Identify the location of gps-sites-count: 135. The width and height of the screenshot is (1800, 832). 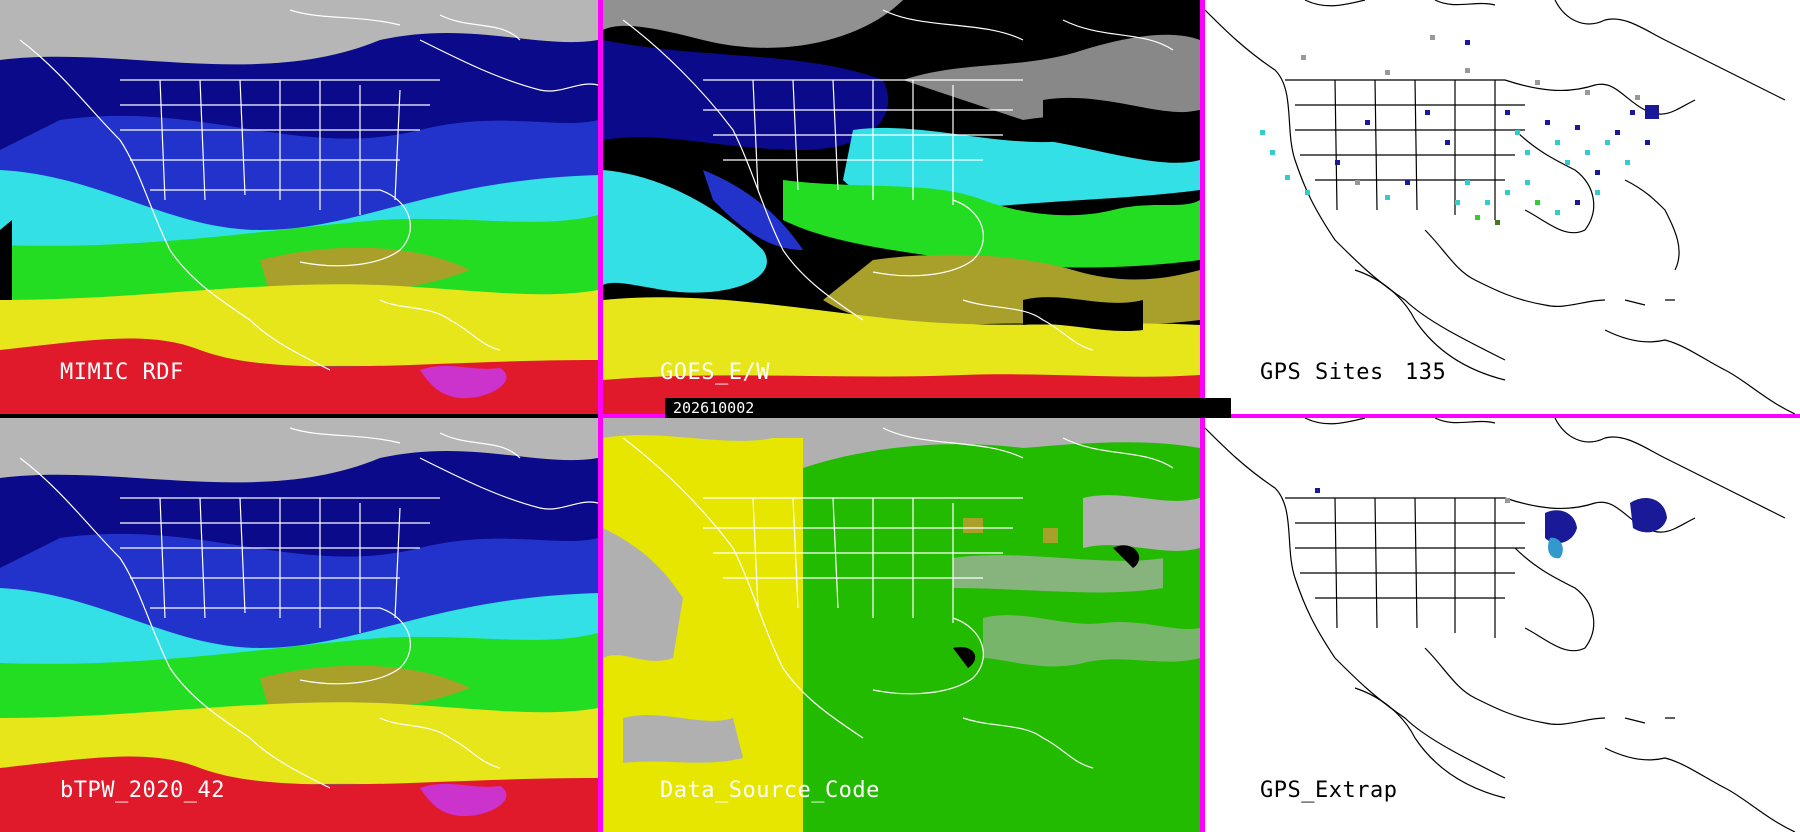
(1426, 372).